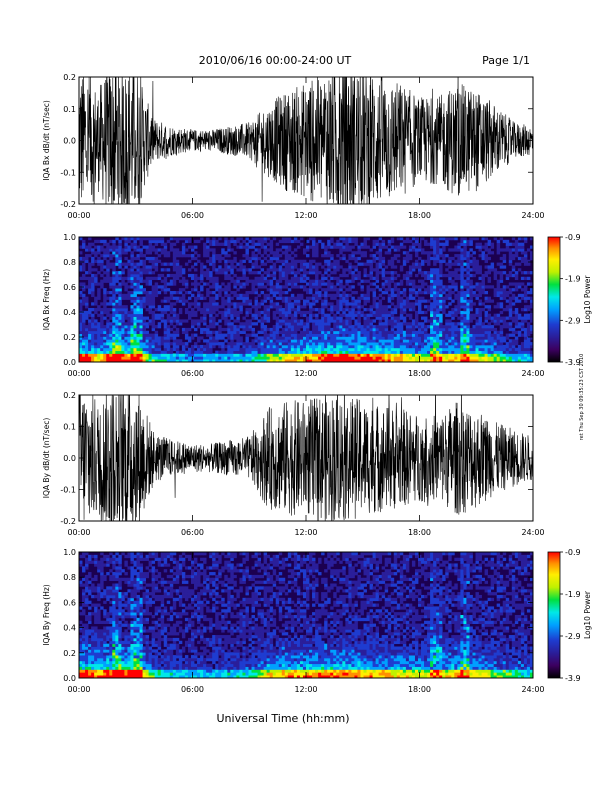 The height and width of the screenshot is (792, 612). I want to click on y-axis-label: IQA Bx dB/dt (nT/sec), so click(46, 140).